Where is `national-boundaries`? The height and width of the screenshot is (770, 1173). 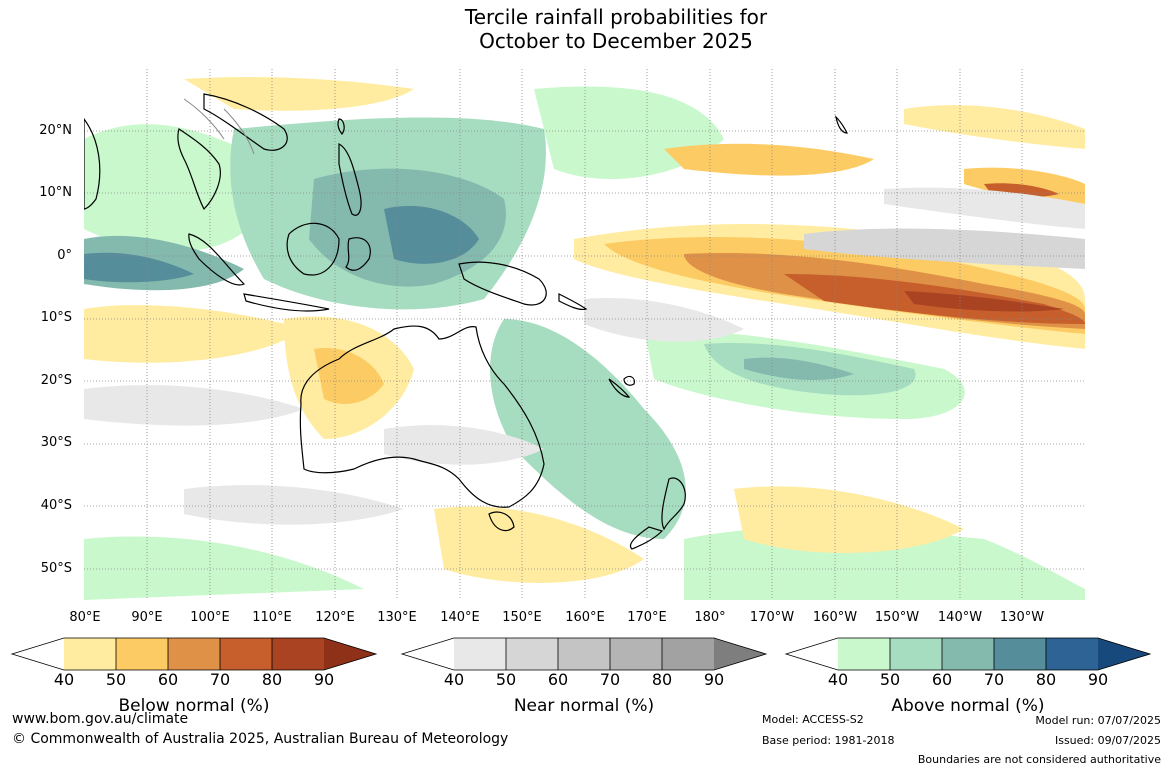
national-boundaries is located at coordinates (219, 126).